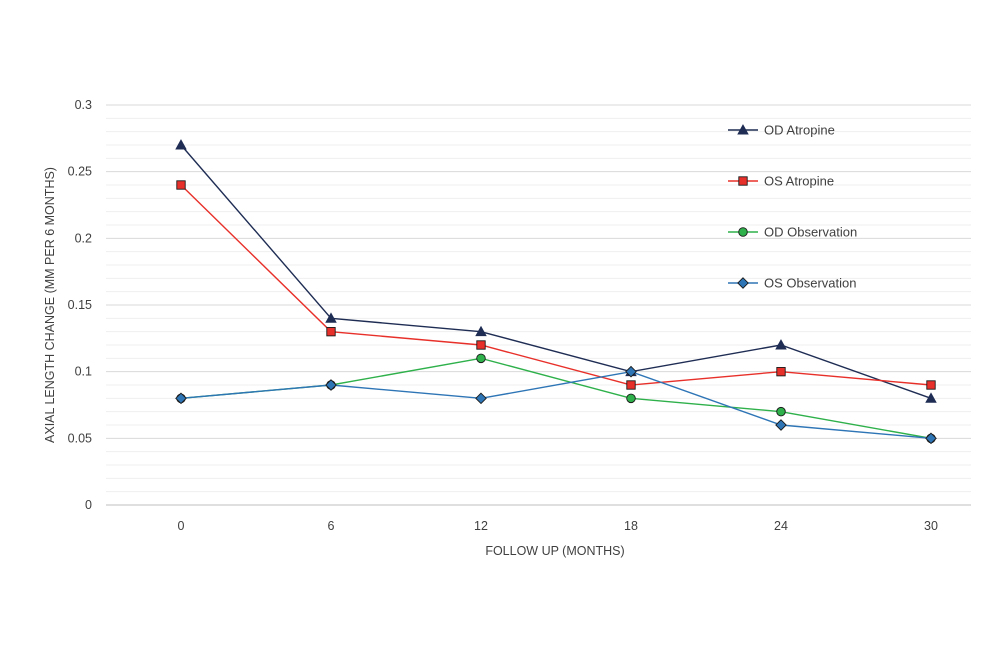 Image resolution: width=1000 pixels, height=671 pixels. I want to click on series-os-observation, so click(556, 405).